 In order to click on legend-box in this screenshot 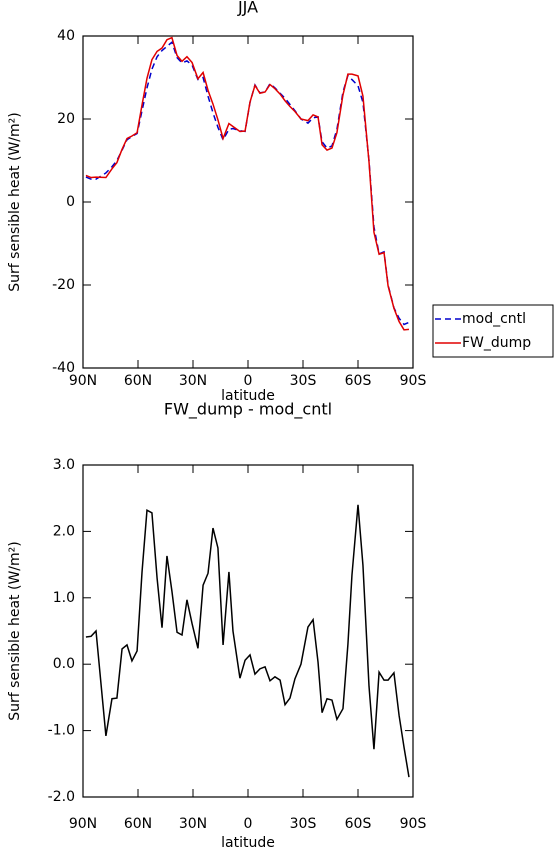, I will do `click(493, 331)`.